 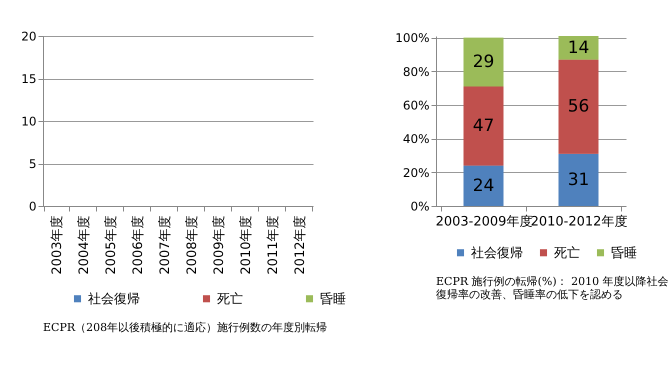 What do you see at coordinates (529, 294) in the screenshot?
I see `text: 復帰率の改善、昏睡率の低下を認める` at bounding box center [529, 294].